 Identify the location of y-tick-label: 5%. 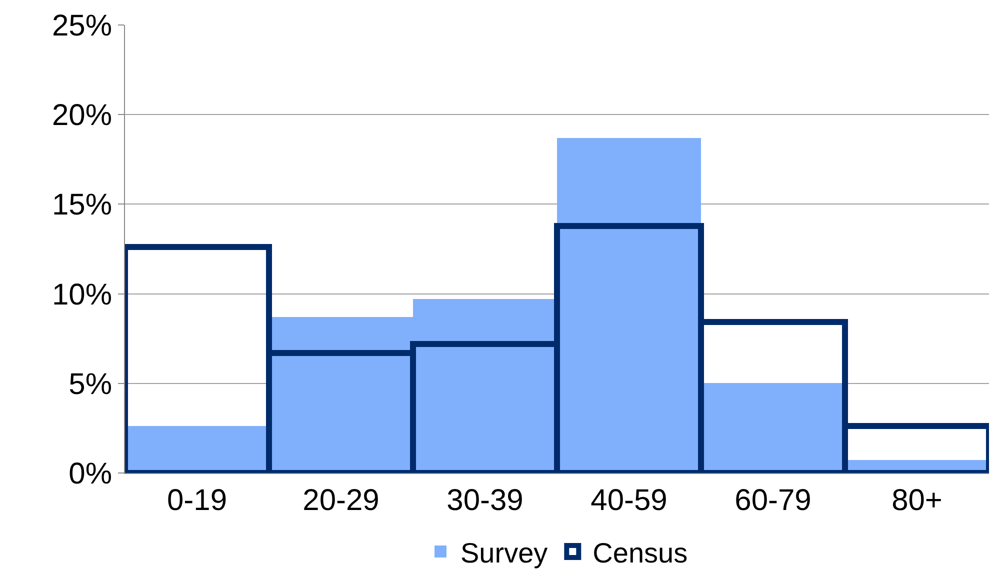
(90, 384).